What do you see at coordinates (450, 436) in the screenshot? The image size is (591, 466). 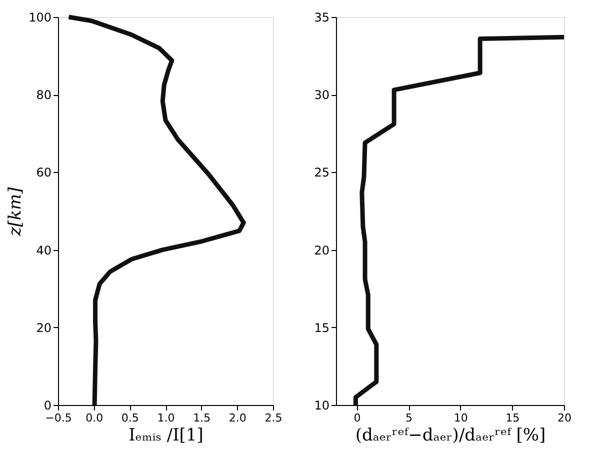 I see `x-axis-title: (dₐₑᵣʳᵉᶠ−dₐₑᵣ)/dₐₑᵣʳᵉᶠ [%]` at bounding box center [450, 436].